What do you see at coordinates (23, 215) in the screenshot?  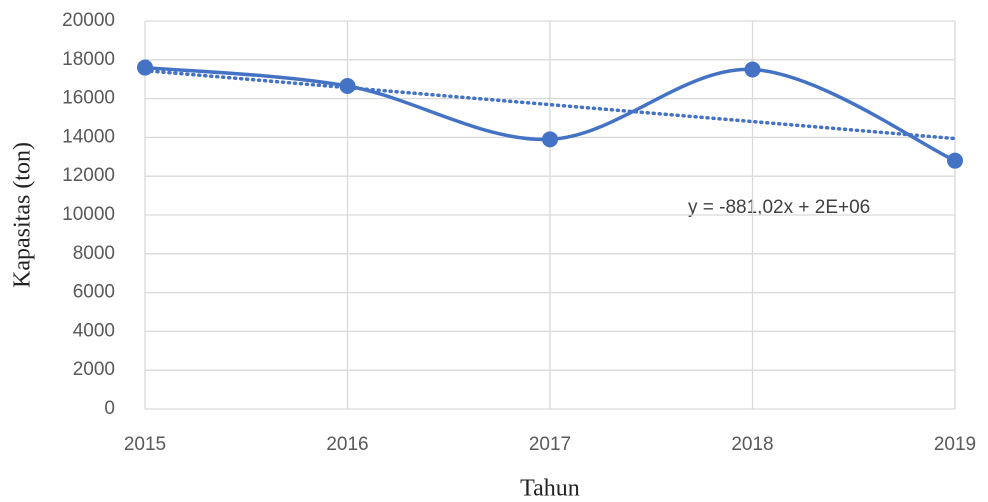 I see `y-axis-label: Kapasitas (ton)` at bounding box center [23, 215].